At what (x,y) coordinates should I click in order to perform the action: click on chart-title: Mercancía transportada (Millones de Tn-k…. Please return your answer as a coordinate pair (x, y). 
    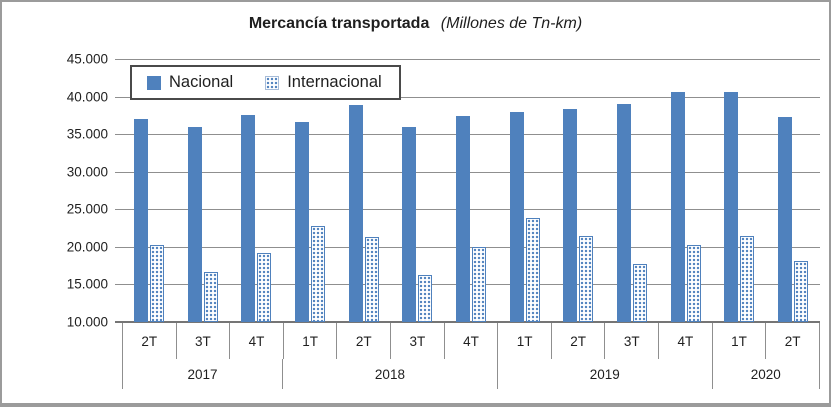
    Looking at the image, I should click on (415, 24).